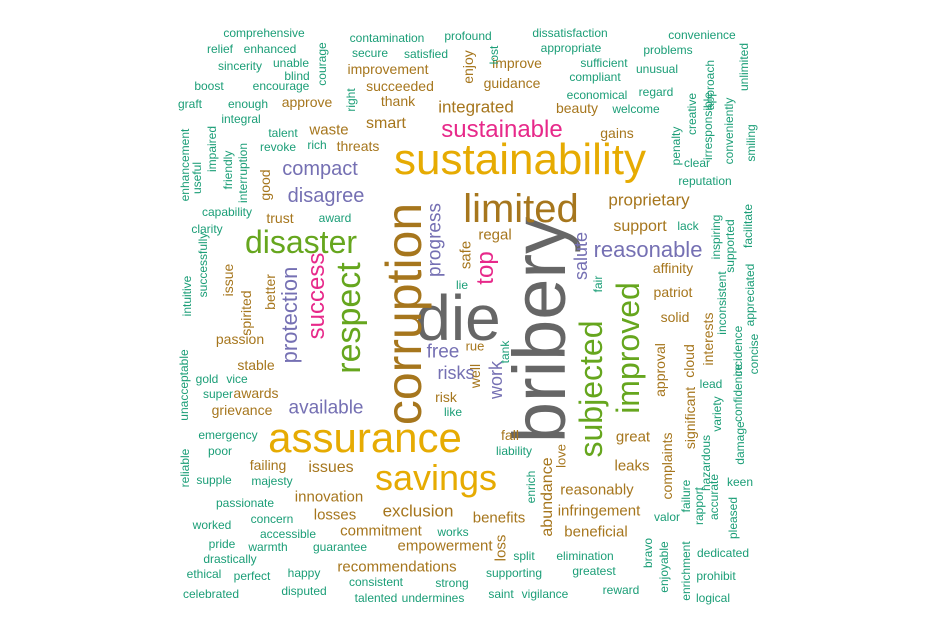 This screenshot has height=629, width=932. What do you see at coordinates (468, 36) in the screenshot?
I see `word-profound: profound` at bounding box center [468, 36].